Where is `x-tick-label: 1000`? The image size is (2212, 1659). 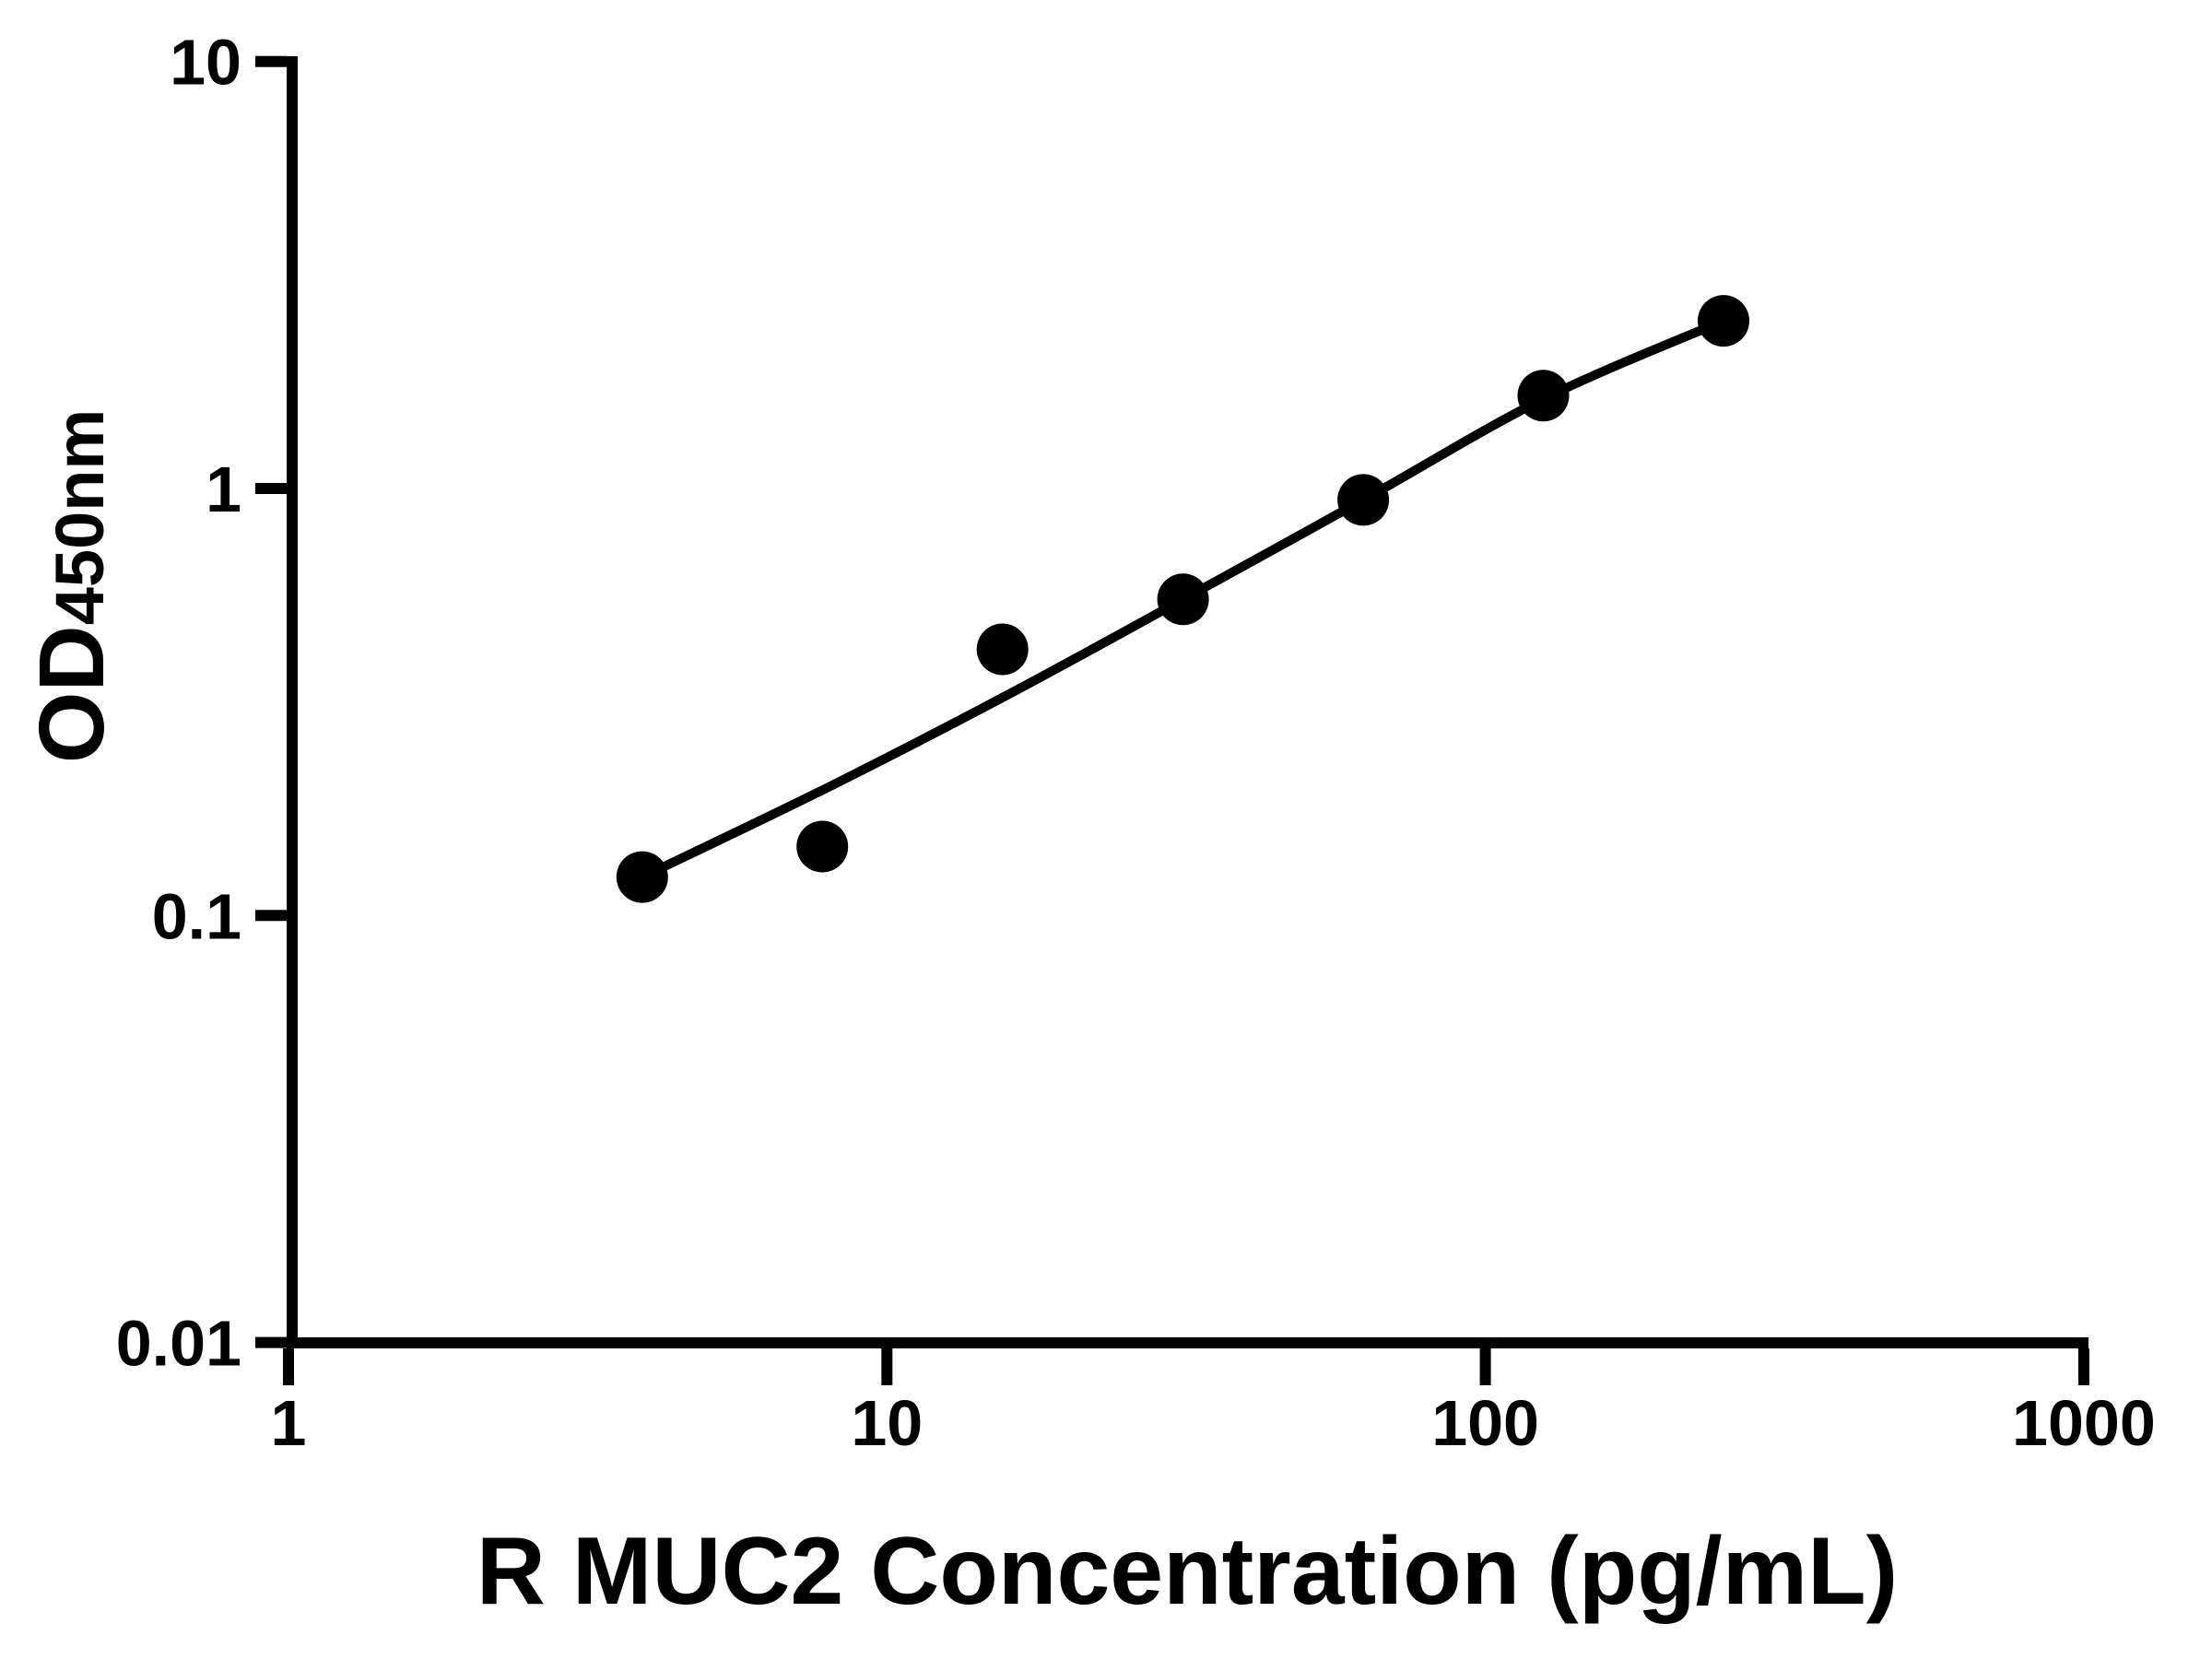
x-tick-label: 1000 is located at coordinates (2084, 1423).